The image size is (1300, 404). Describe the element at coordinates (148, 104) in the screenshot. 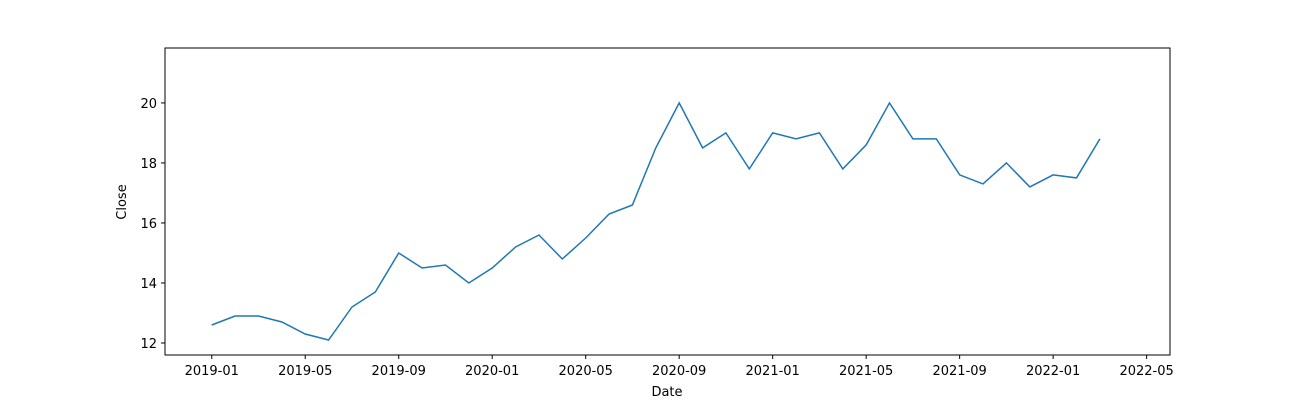

I see `y-tick-label: 20` at that location.